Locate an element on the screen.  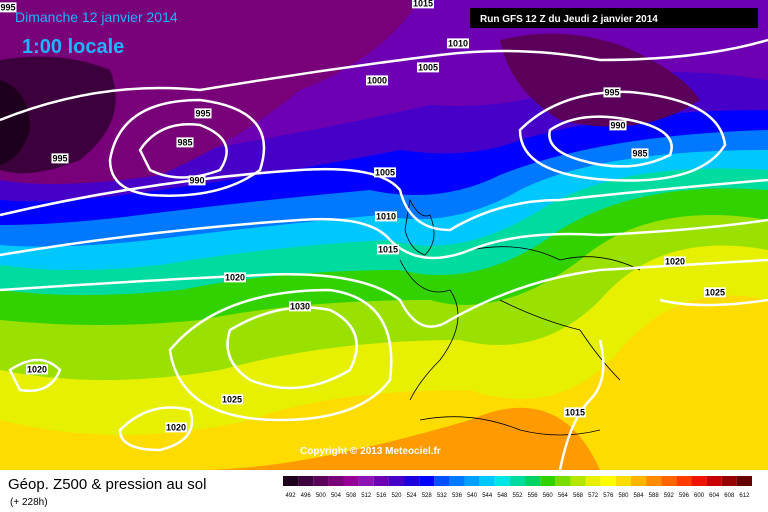
scale-label: 548 is located at coordinates (502, 496).